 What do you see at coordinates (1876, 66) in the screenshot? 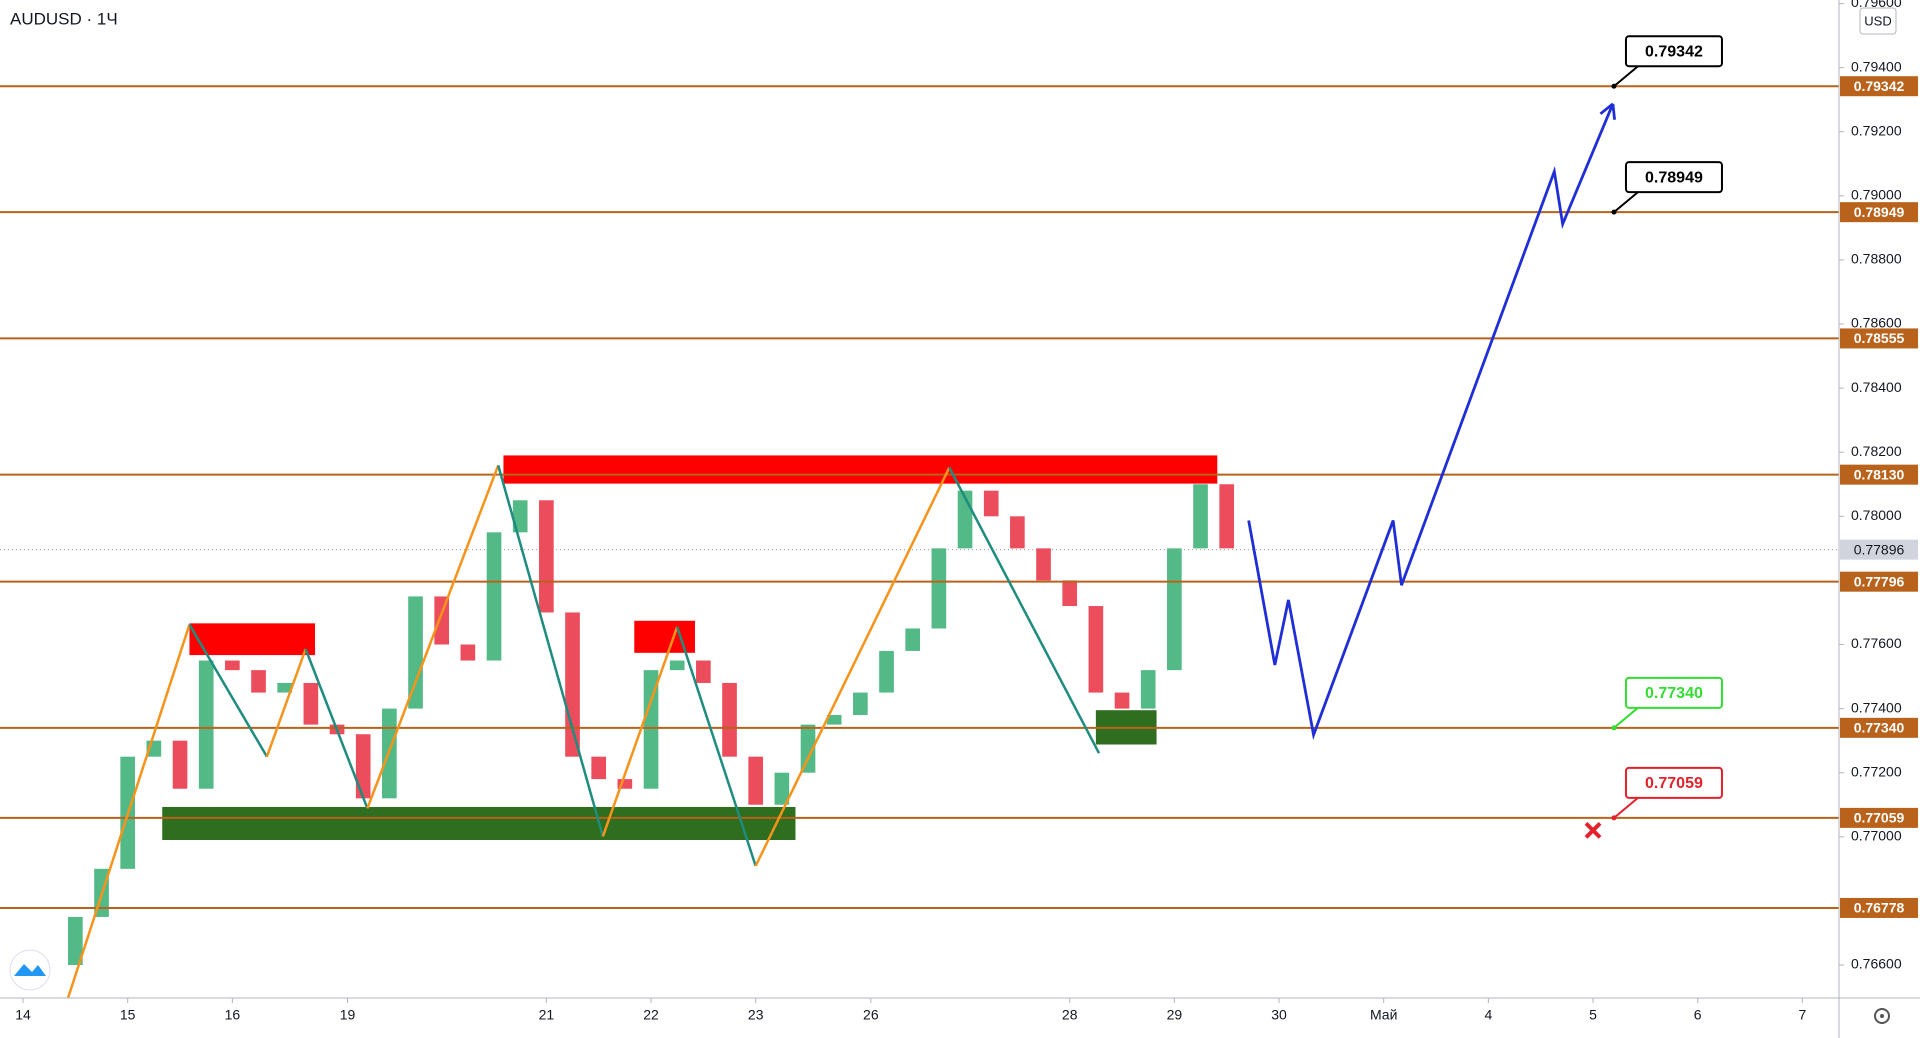
I see `y-tick-label: 0.79400` at bounding box center [1876, 66].